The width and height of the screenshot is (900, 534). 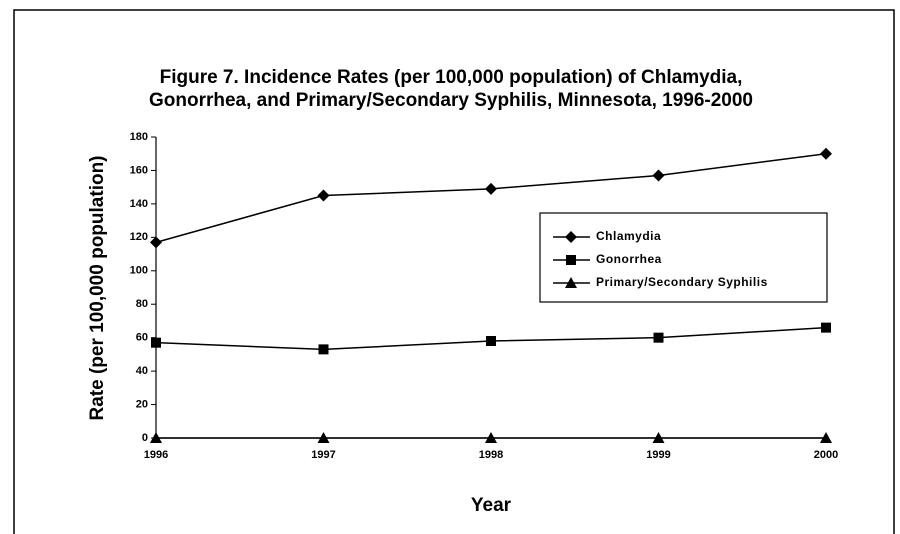 I want to click on x-tick-label: 1998, so click(x=491, y=455).